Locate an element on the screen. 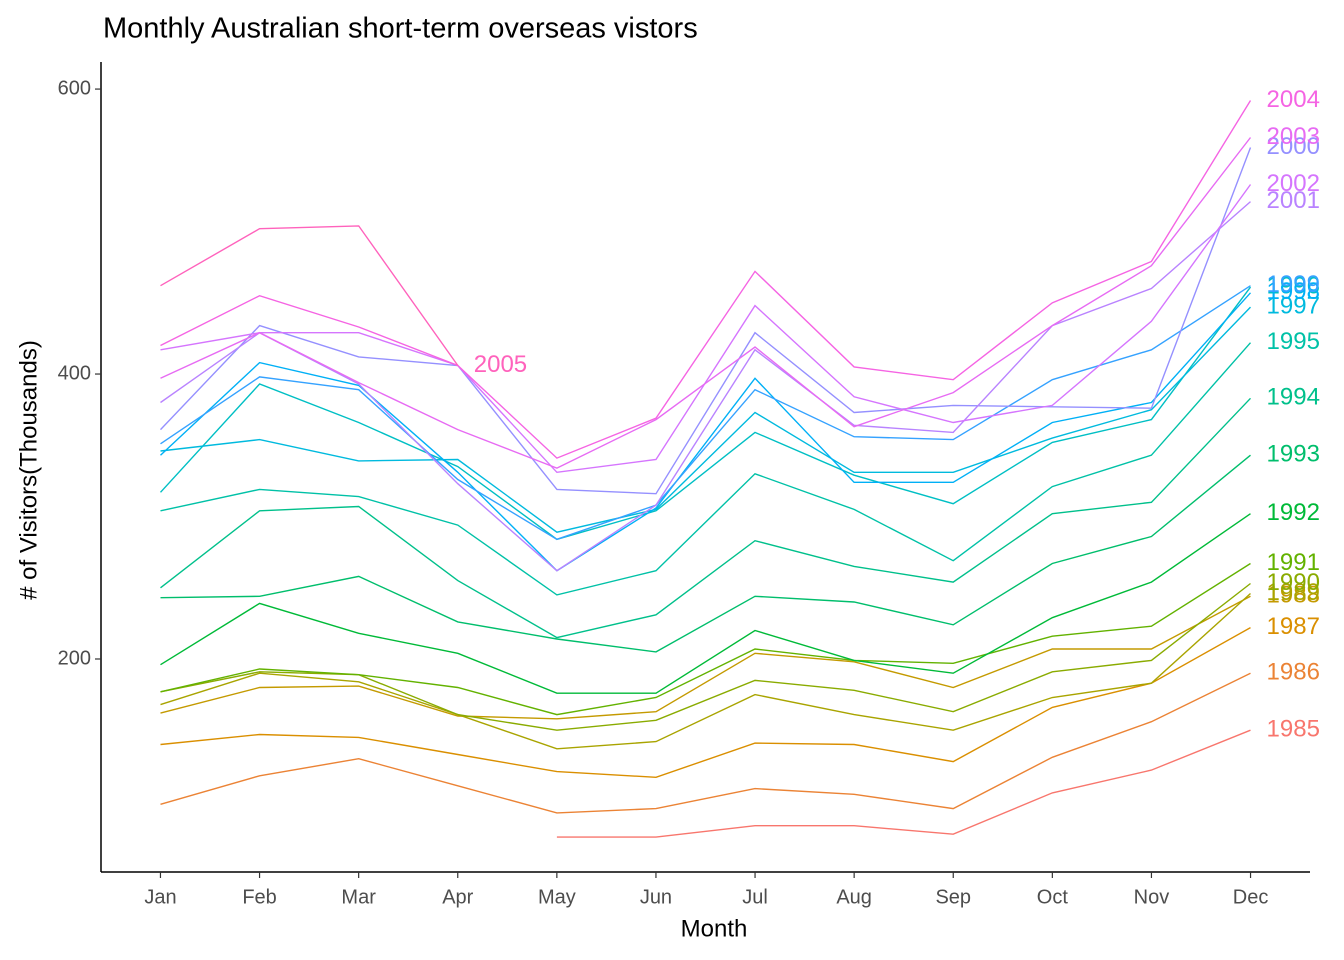 The width and height of the screenshot is (1344, 960). series-label: 1989 is located at coordinates (1293, 592).